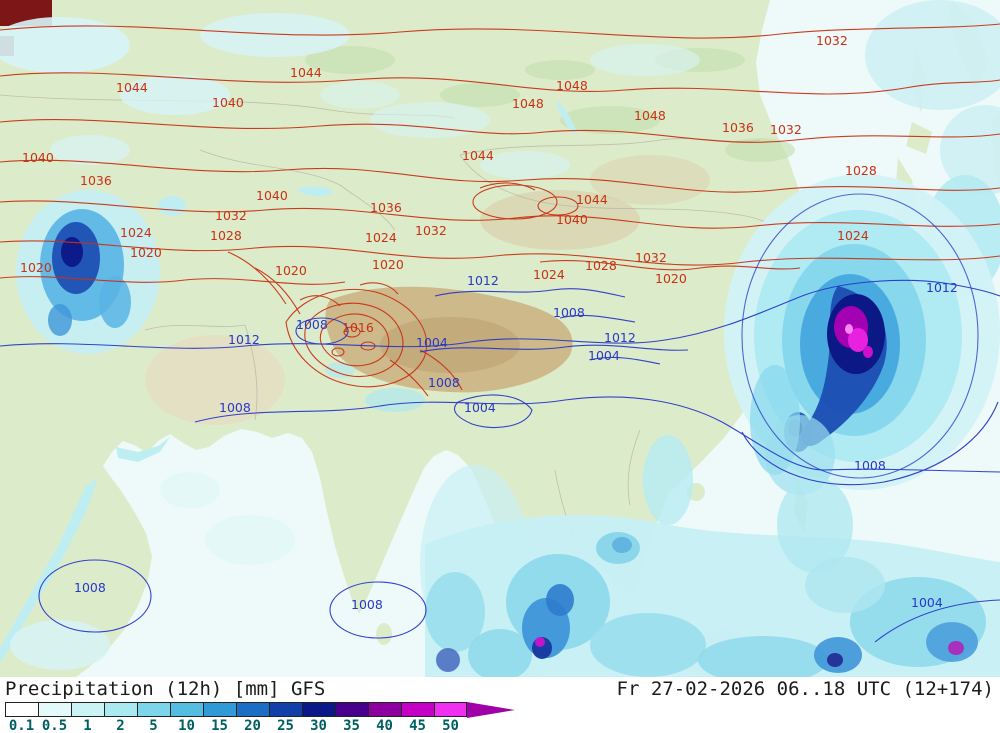  Describe the element at coordinates (186, 725) in the screenshot. I see `legend-value: 10` at that location.